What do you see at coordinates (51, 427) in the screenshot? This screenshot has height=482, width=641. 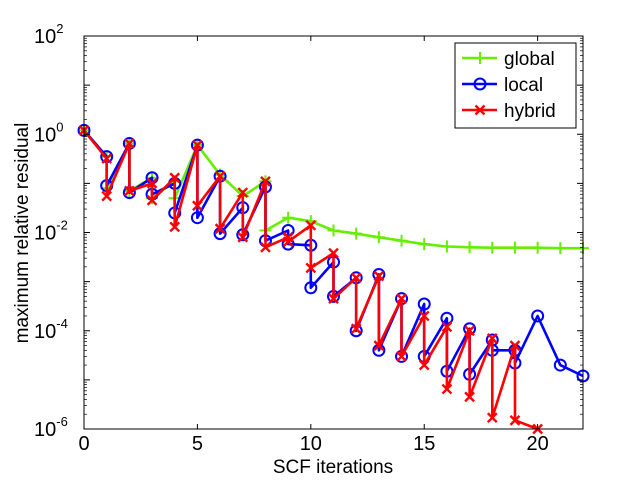 I see `y-tick-label: 10⁻⁶` at bounding box center [51, 427].